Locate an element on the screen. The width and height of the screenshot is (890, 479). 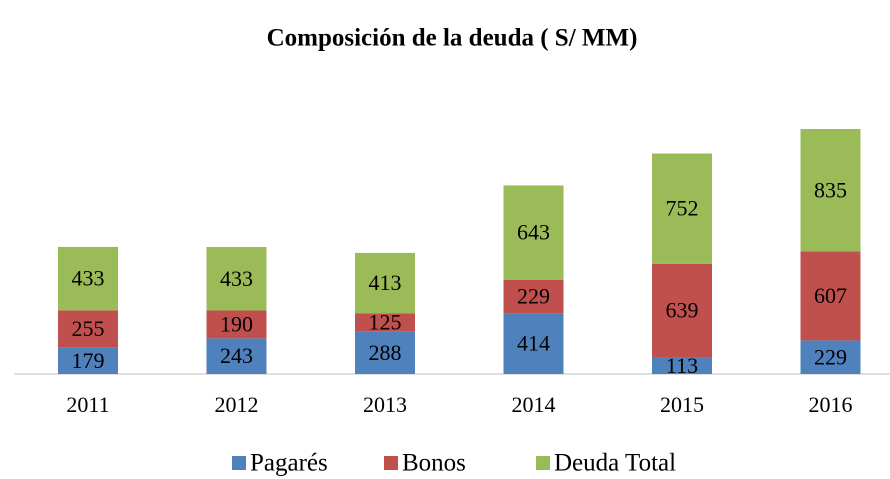
data-label: 179 is located at coordinates (88, 360).